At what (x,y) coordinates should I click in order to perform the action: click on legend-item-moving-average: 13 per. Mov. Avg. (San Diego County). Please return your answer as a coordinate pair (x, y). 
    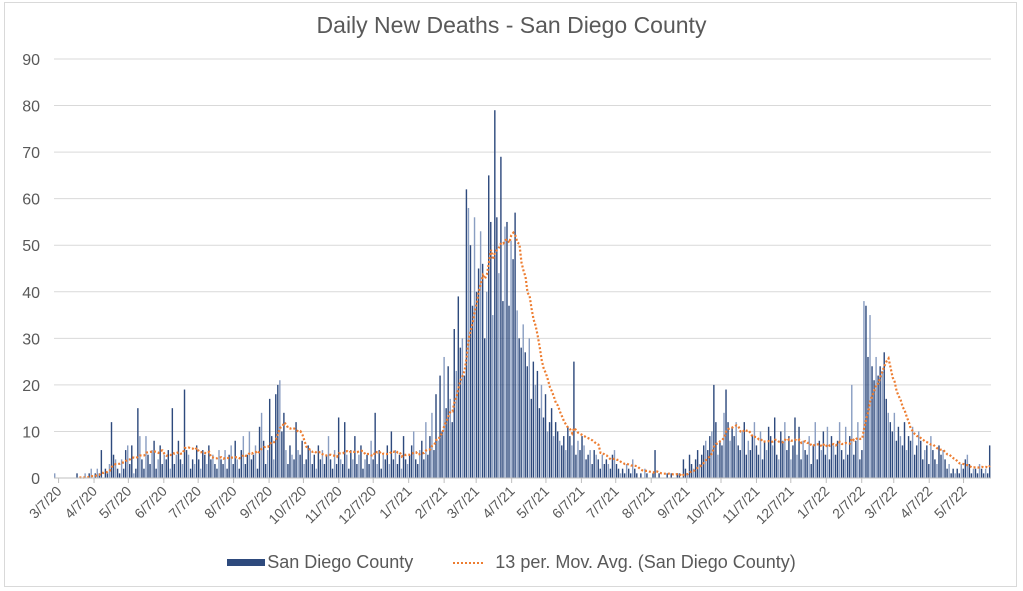
    Looking at the image, I should click on (624, 562).